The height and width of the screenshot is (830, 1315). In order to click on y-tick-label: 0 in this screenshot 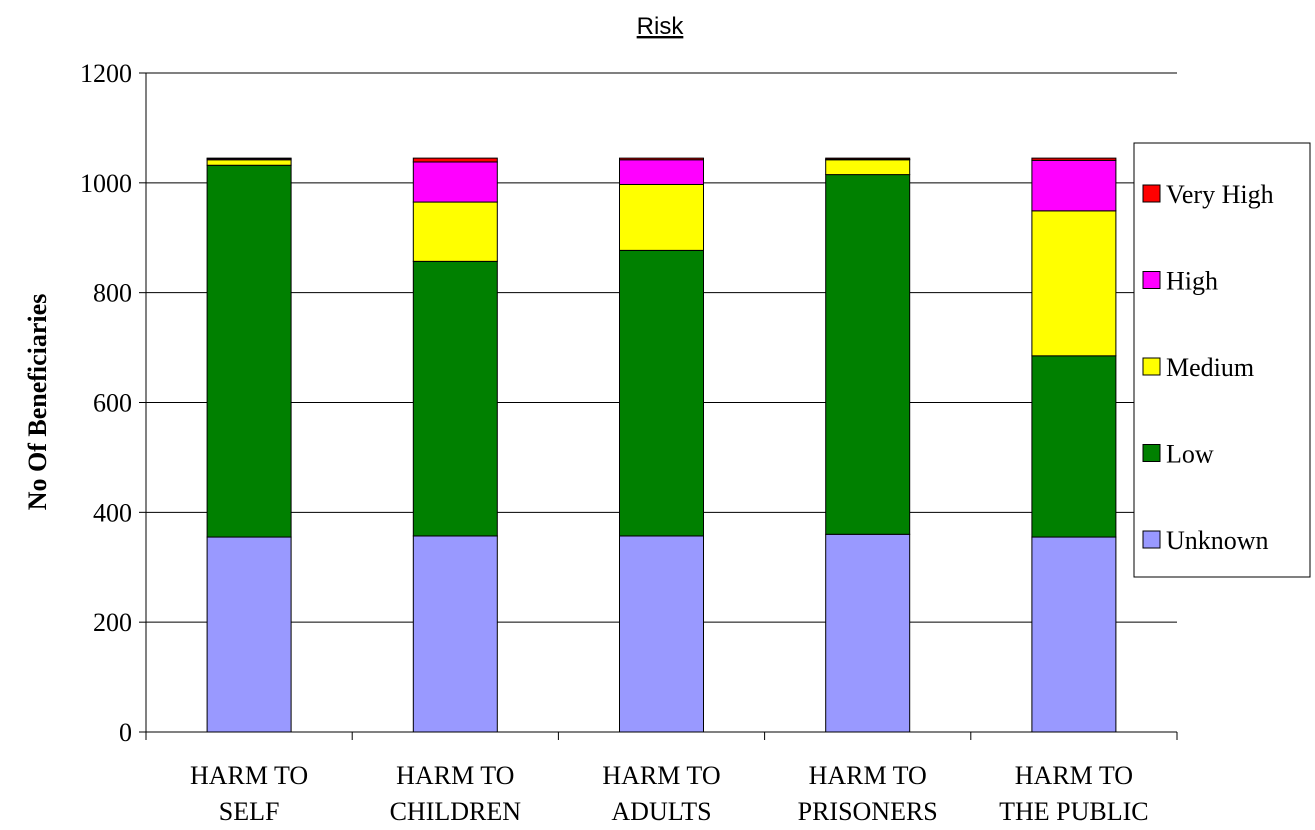, I will do `click(125, 732)`.